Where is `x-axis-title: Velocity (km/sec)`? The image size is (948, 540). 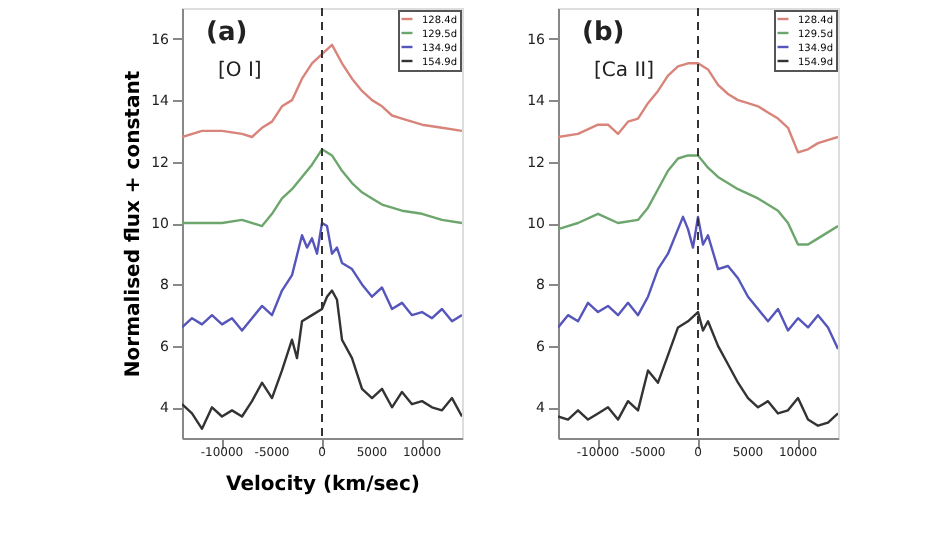 x-axis-title: Velocity (km/sec) is located at coordinates (323, 485).